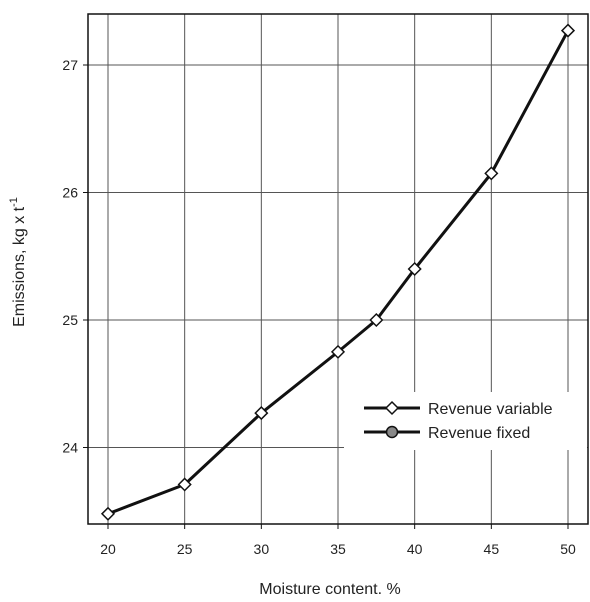 The height and width of the screenshot is (602, 590). Describe the element at coordinates (108, 549) in the screenshot. I see `x-tick-label: 20` at that location.